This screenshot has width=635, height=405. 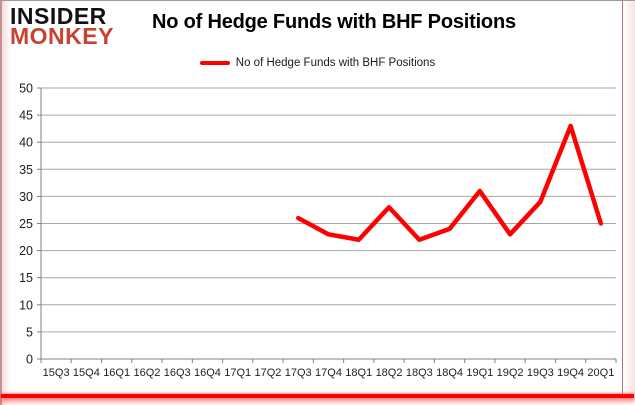 I want to click on frame-right-glow, so click(x=628, y=197).